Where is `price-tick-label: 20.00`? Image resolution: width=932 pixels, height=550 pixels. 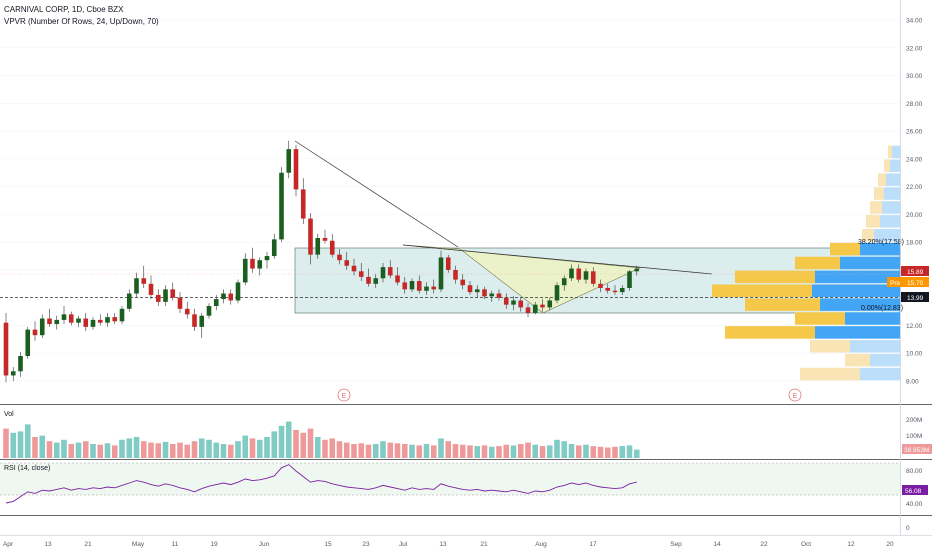
price-tick-label: 20.00 is located at coordinates (914, 215).